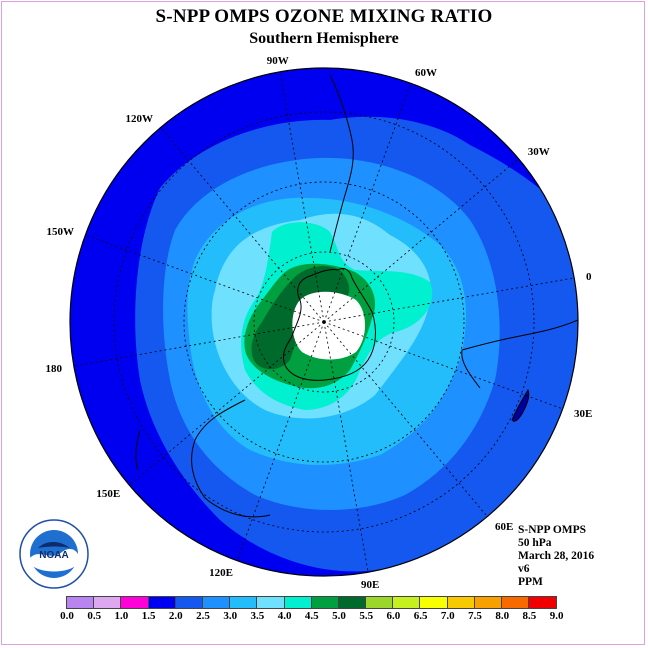 The width and height of the screenshot is (648, 648). I want to click on map-title: S-NPP OMPS OZONE MIXING RATIO, so click(324, 16).